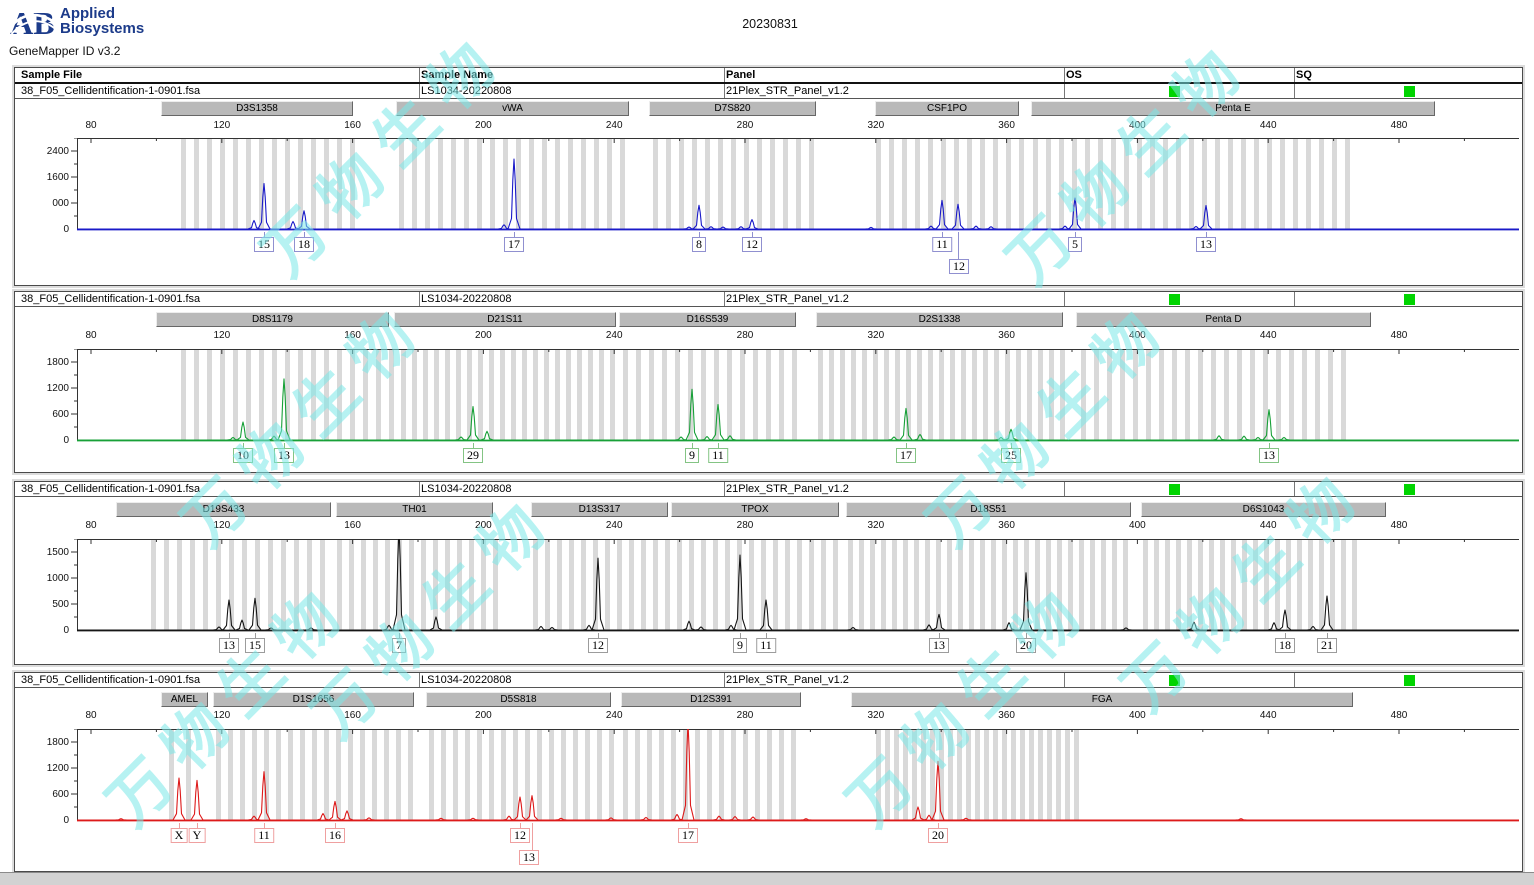 The image size is (1534, 885). I want to click on allele-label: 8, so click(699, 244).